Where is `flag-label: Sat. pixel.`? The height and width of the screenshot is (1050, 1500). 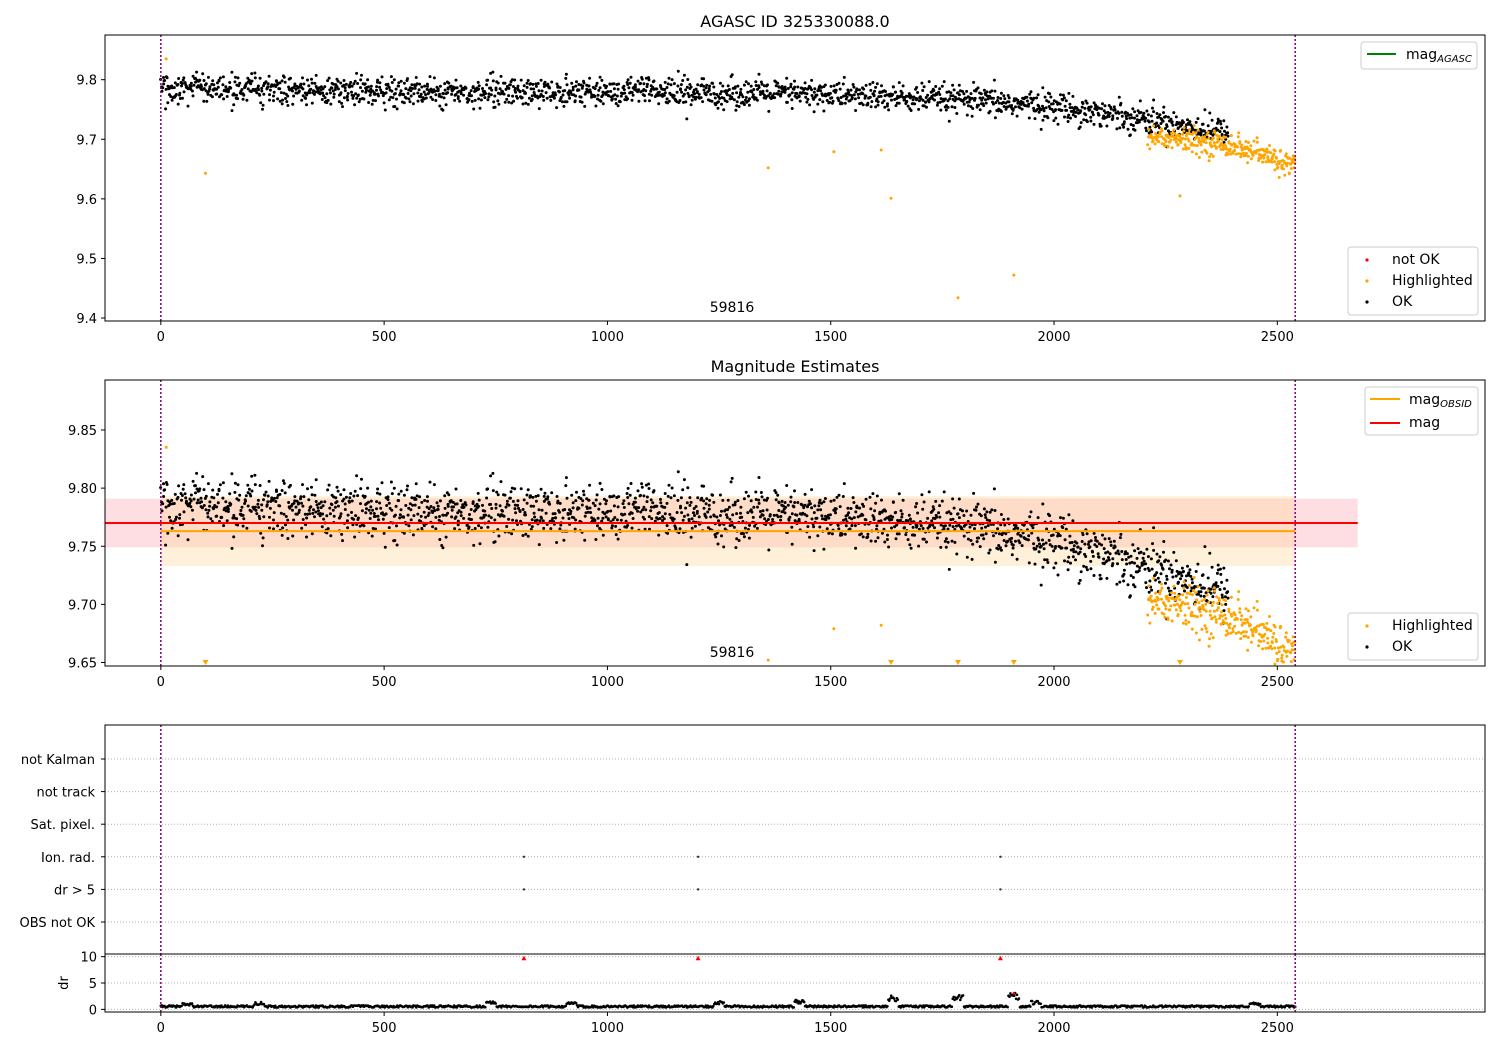
flag-label: Sat. pixel. is located at coordinates (63, 825).